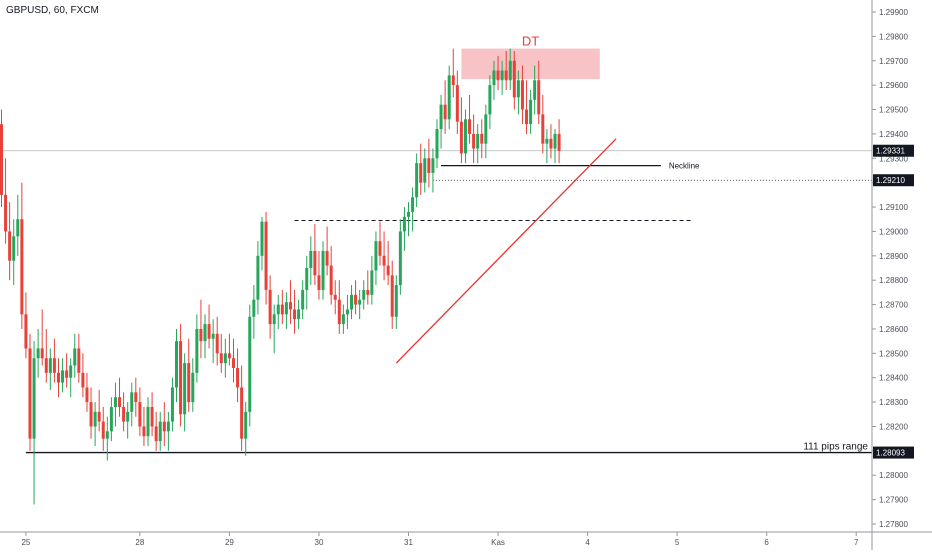 The width and height of the screenshot is (932, 555). What do you see at coordinates (893, 134) in the screenshot?
I see `price-tick-label: 1.29400` at bounding box center [893, 134].